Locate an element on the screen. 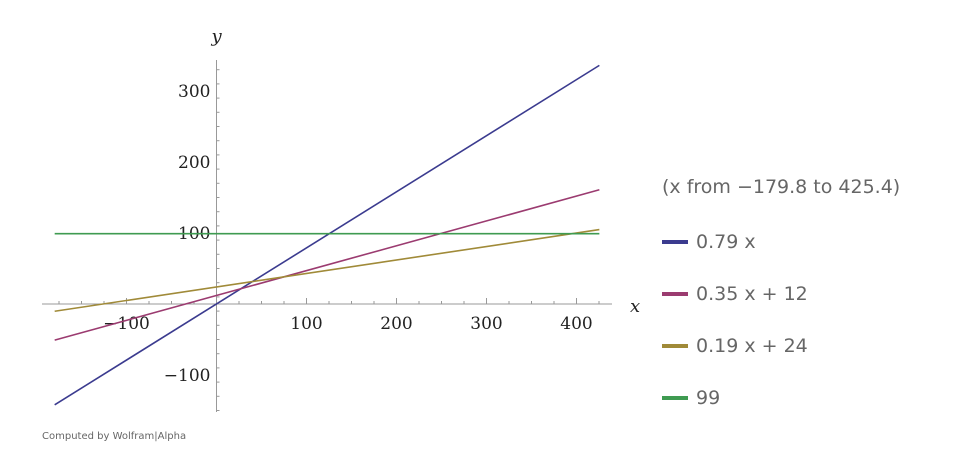 The width and height of the screenshot is (964, 474). x-tick-label: 200 is located at coordinates (396, 324).